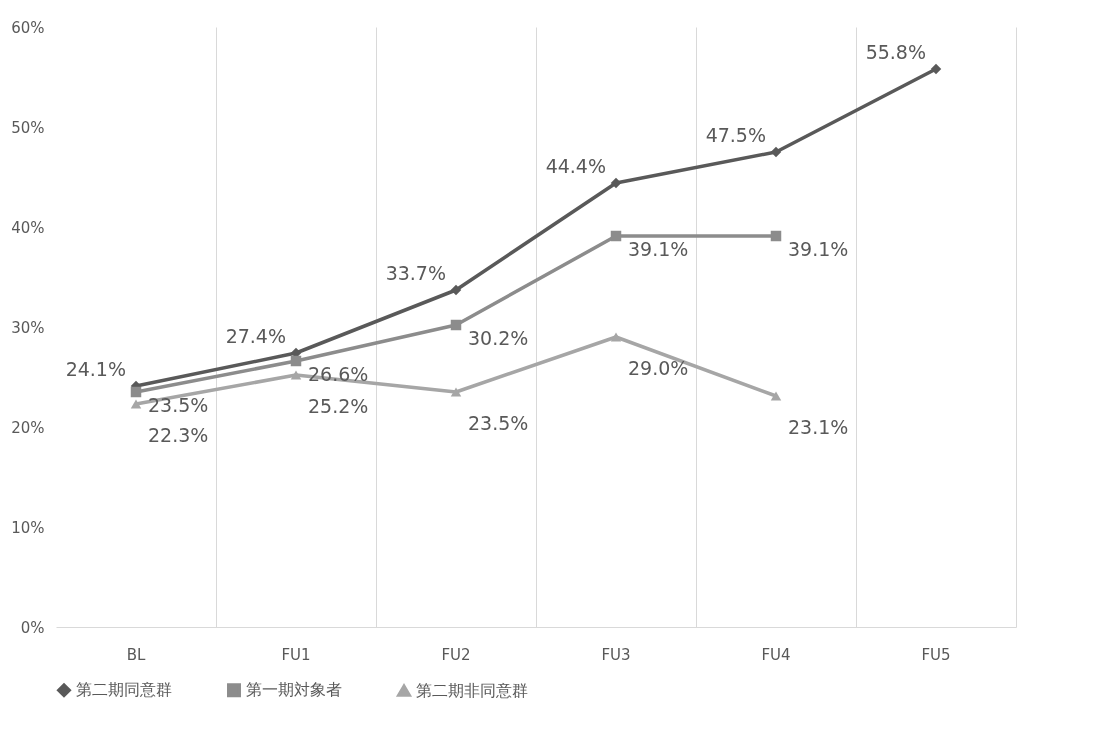  Describe the element at coordinates (95, 369) in the screenshot. I see `data-label: 24.1%` at that location.